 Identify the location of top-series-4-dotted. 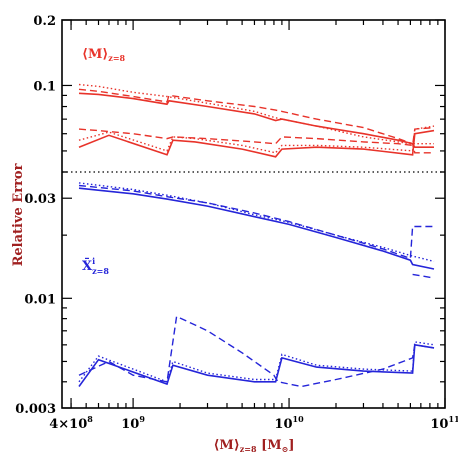
(256, 139).